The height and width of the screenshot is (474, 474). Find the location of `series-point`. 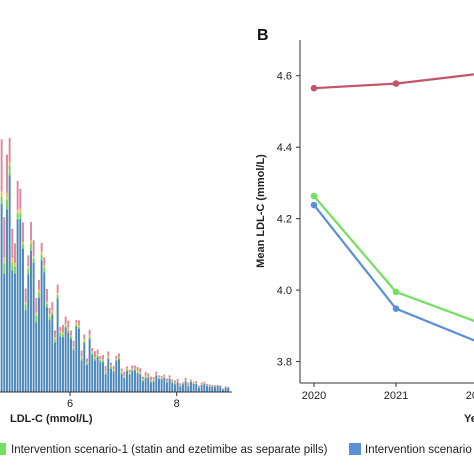

series-point is located at coordinates (314, 196).